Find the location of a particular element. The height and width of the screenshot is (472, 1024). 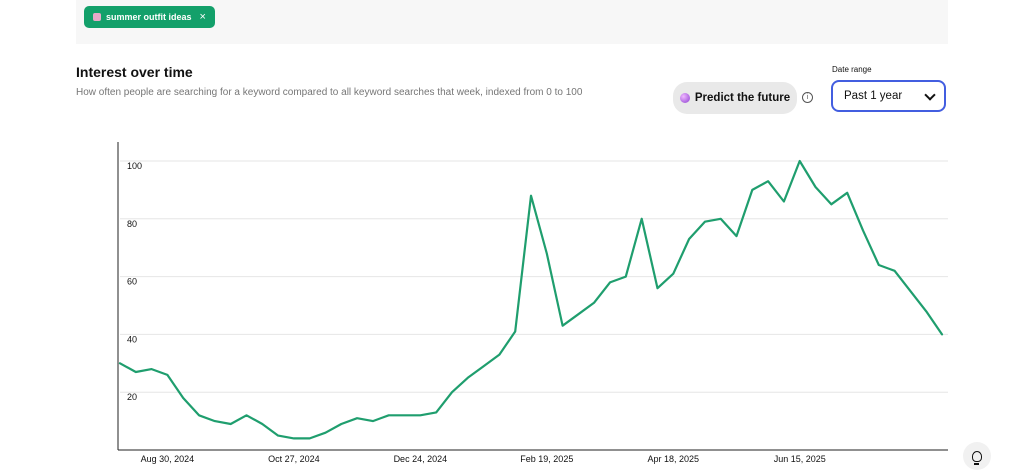

filter-chip-label: summer outfit ideas is located at coordinates (149, 17).